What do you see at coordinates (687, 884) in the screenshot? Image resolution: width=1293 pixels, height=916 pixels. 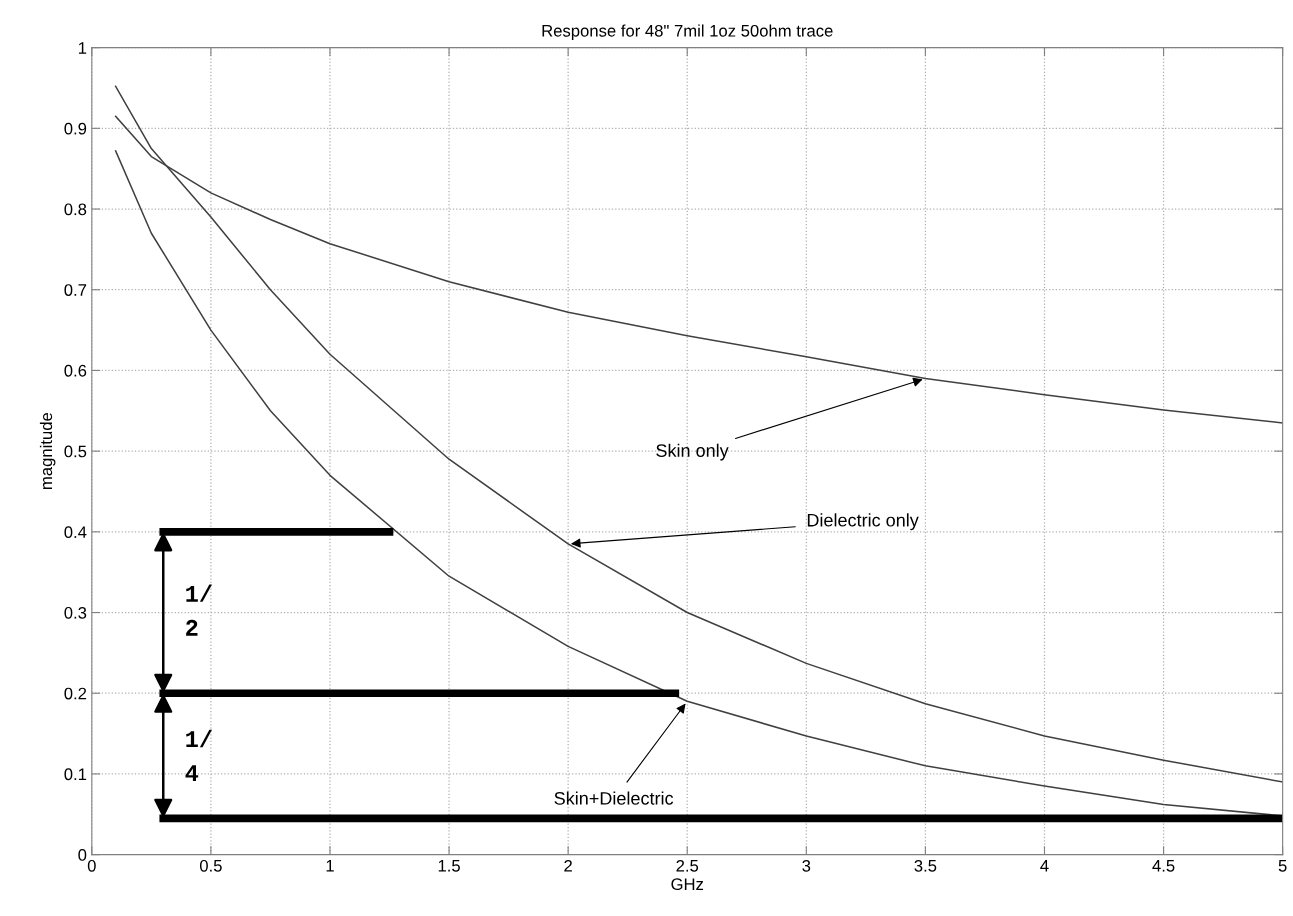 I see `x-axis-title: GHz` at bounding box center [687, 884].